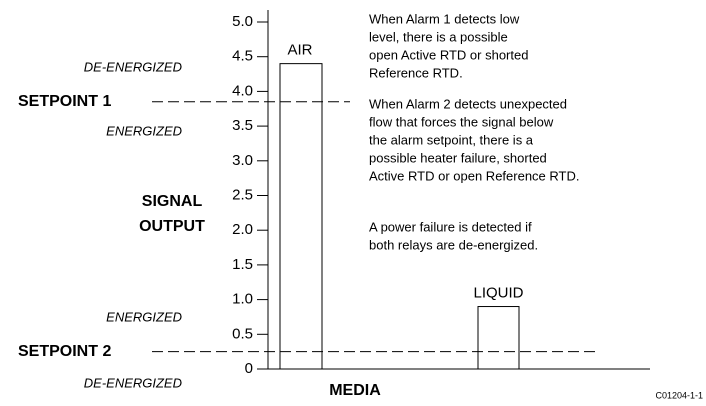  Describe the element at coordinates (450, 226) in the screenshot. I see `note-text: A power failure is detected if` at that location.